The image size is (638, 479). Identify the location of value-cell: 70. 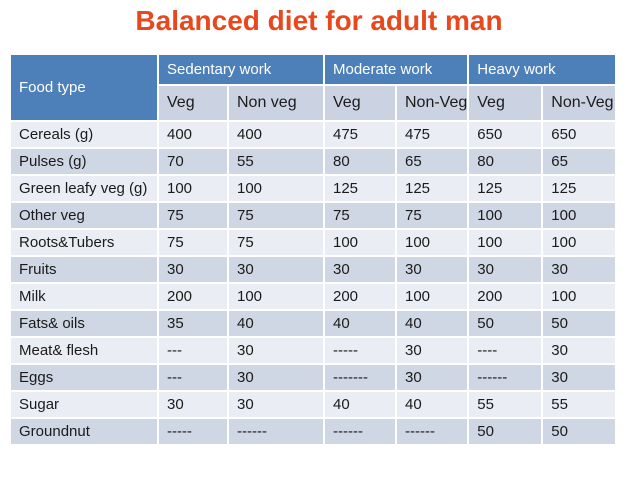
(193, 161).